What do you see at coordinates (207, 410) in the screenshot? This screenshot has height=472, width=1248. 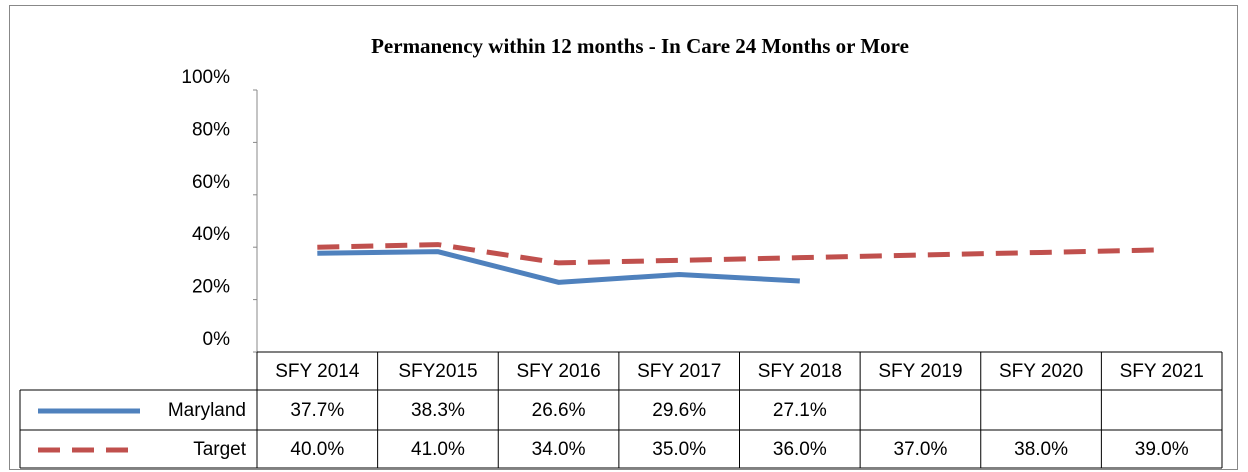 I see `legend-label: Maryland` at bounding box center [207, 410].